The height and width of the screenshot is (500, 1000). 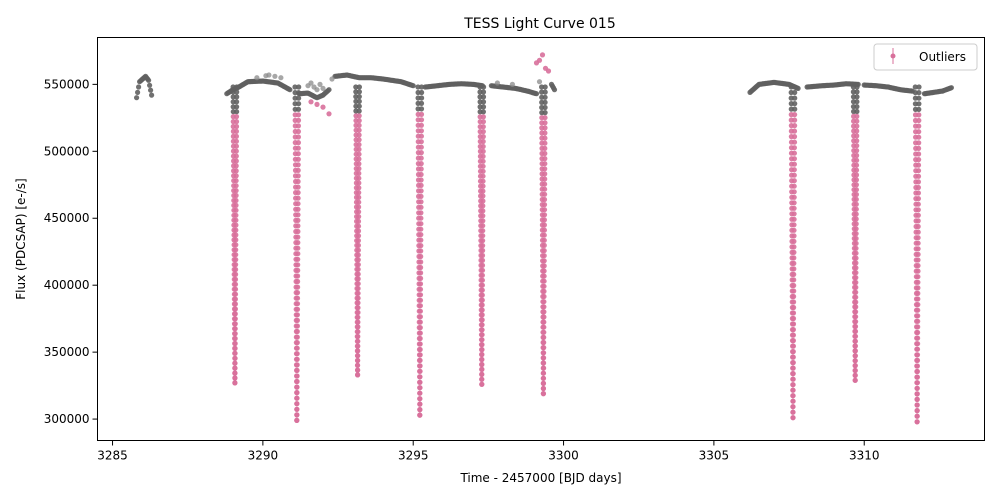 What do you see at coordinates (488, 451) in the screenshot?
I see `x-axis: 3285 3290 3295 3300 3305 3310` at bounding box center [488, 451].